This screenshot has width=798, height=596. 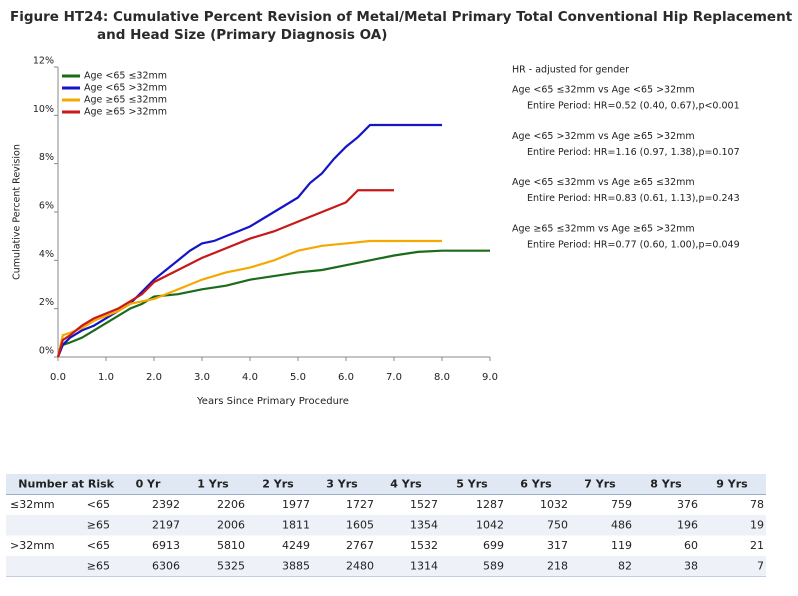 I want to click on x-tick-label: 9.0, so click(x=490, y=377).